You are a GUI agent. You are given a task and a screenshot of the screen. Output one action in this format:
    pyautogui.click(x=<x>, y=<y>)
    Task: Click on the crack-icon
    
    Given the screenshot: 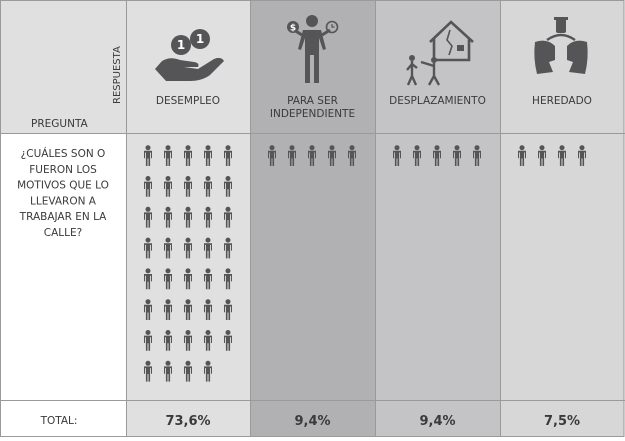 What is the action you would take?
    pyautogui.click(x=449, y=42)
    